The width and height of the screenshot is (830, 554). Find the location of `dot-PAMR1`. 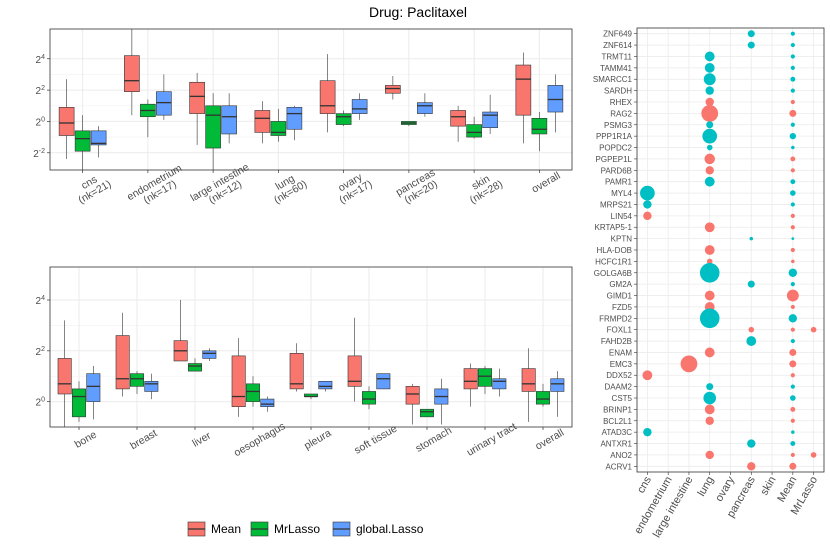

dot-PAMR1 is located at coordinates (709, 181).